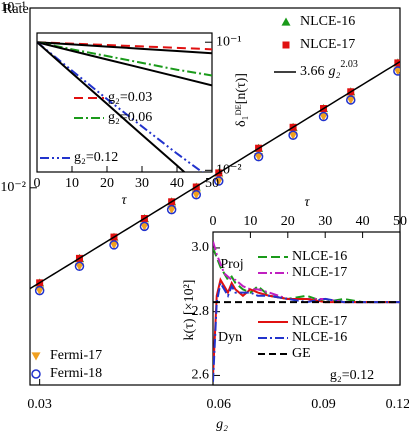  I want to click on y-axis-label: k(τ) [×10²], so click(189, 310).